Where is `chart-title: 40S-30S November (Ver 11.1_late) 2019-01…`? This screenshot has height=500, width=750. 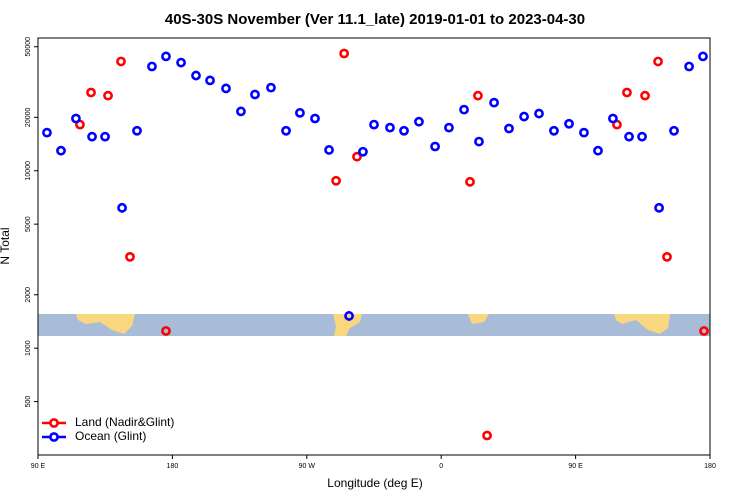 chart-title: 40S-30S November (Ver 11.1_late) 2019-01… is located at coordinates (375, 19).